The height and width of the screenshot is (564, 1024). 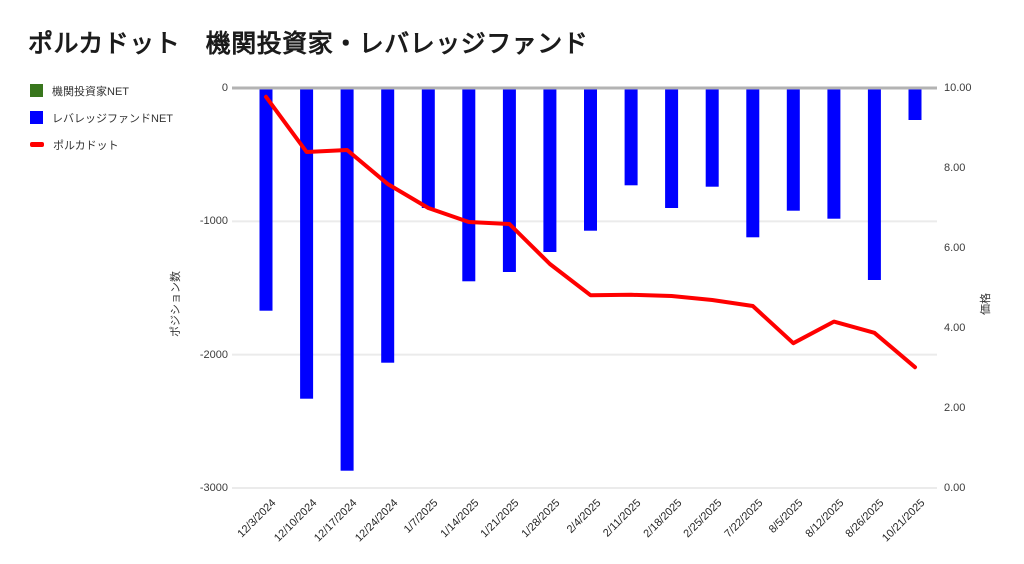 What do you see at coordinates (86, 145) in the screenshot?
I see `legend-label-polkadot: ポルカドット` at bounding box center [86, 145].